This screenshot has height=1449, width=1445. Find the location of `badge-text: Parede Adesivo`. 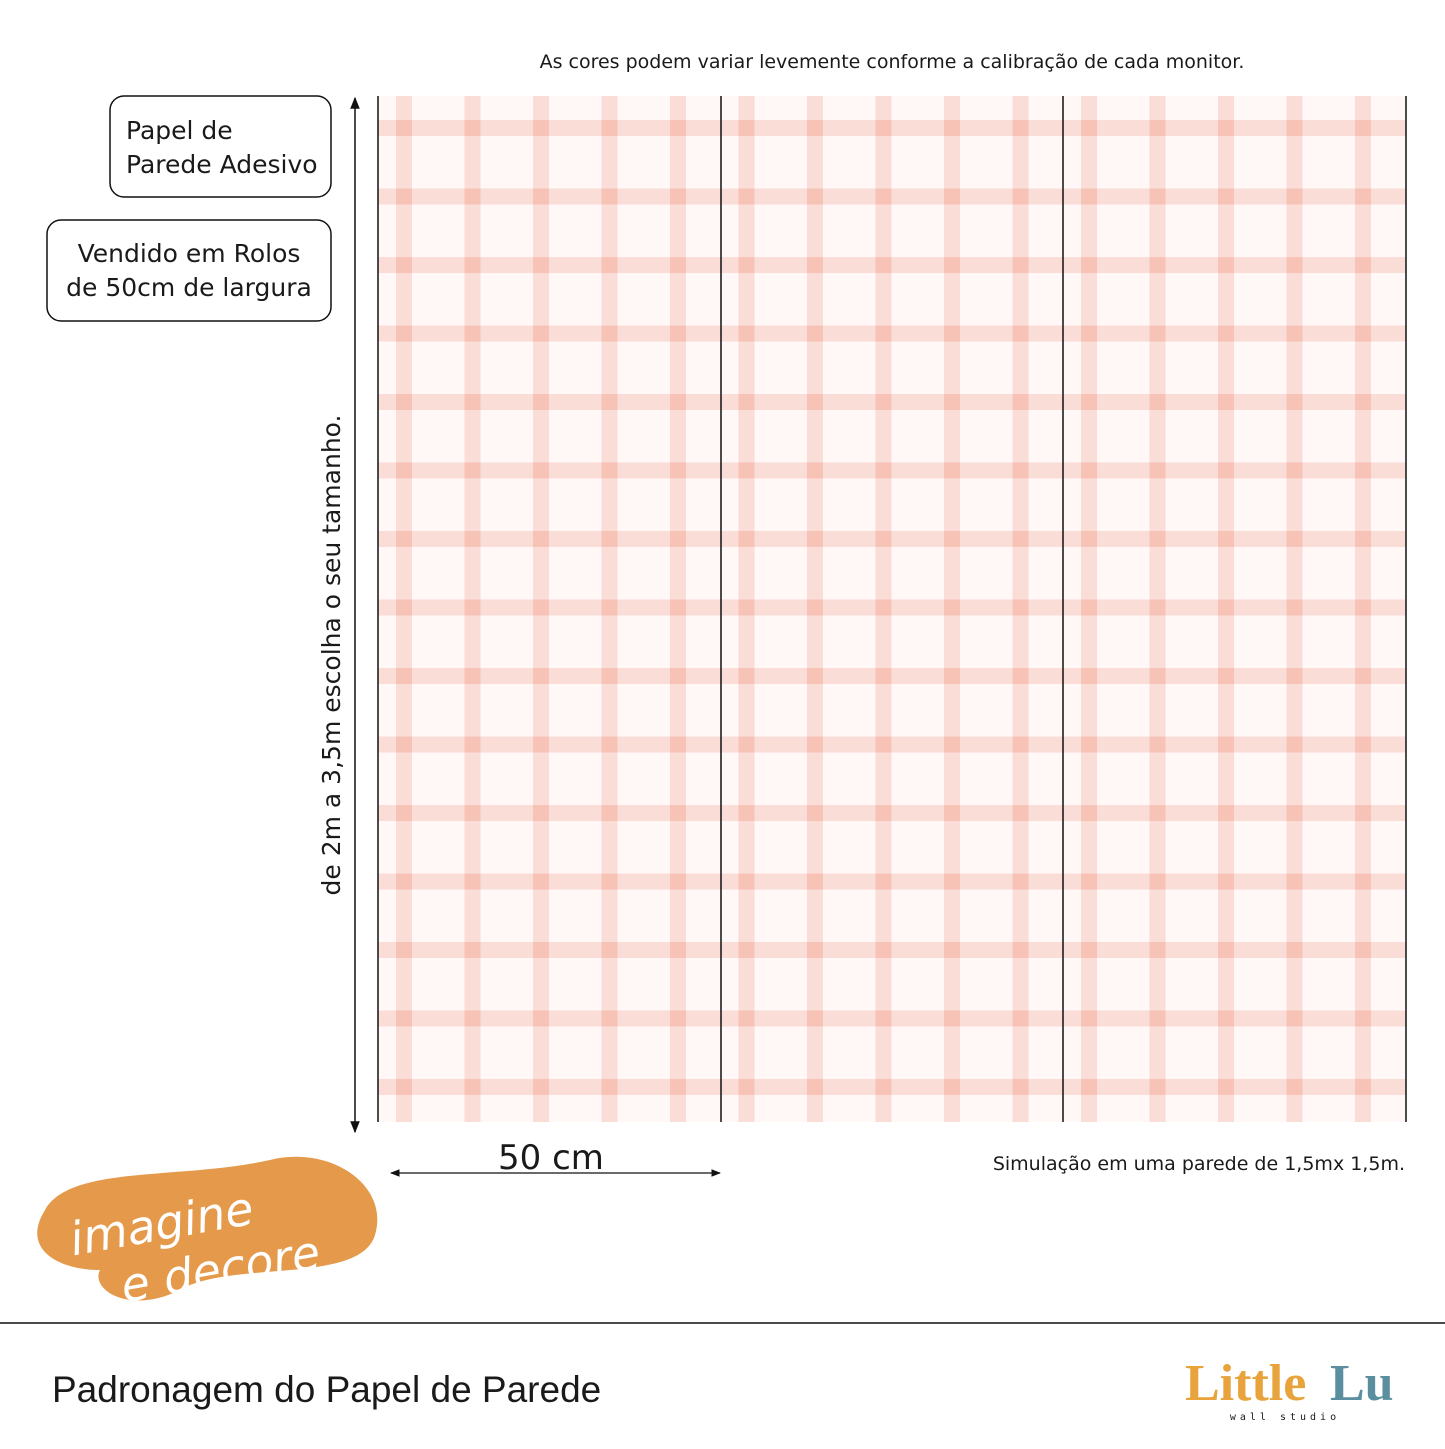

badge-text: Parede Adesivo is located at coordinates (222, 164).